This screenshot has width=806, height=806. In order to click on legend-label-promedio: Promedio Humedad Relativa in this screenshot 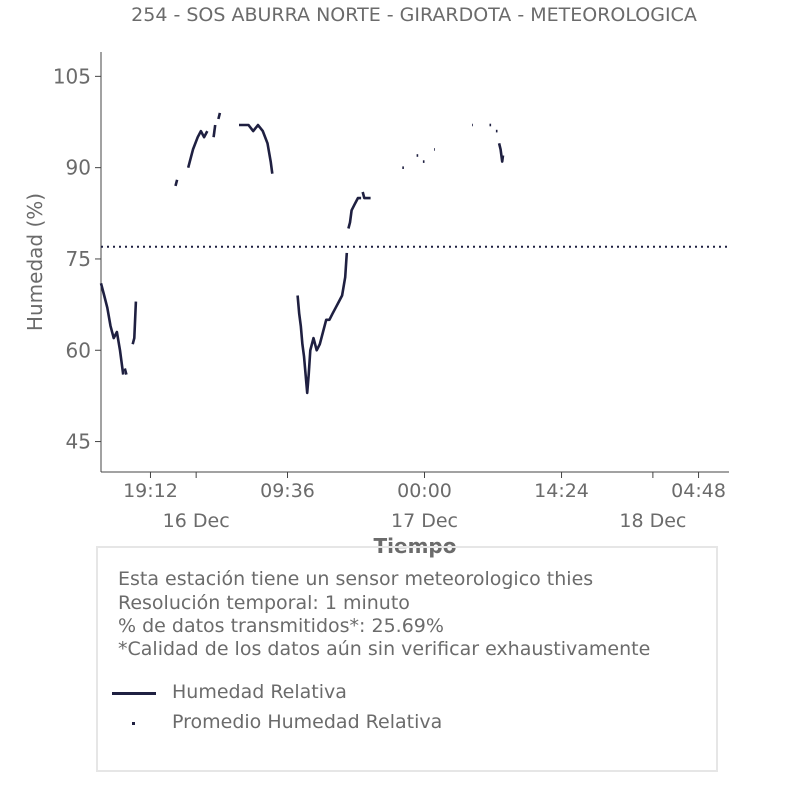, I will do `click(307, 722)`.